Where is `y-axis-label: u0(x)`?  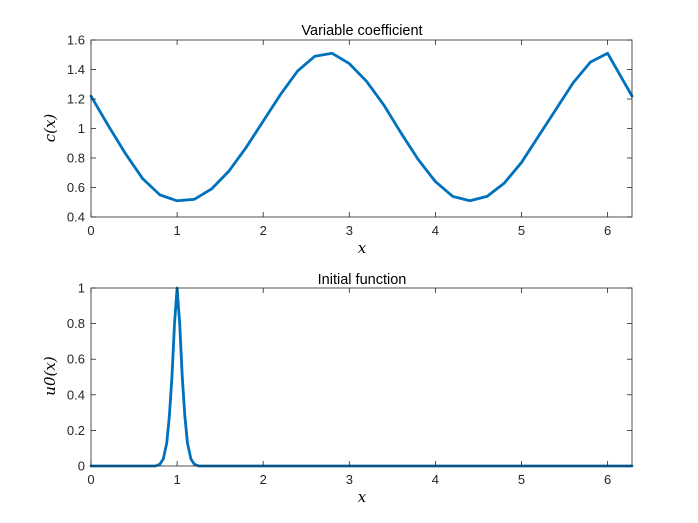
y-axis-label: u0(x) is located at coordinates (50, 376).